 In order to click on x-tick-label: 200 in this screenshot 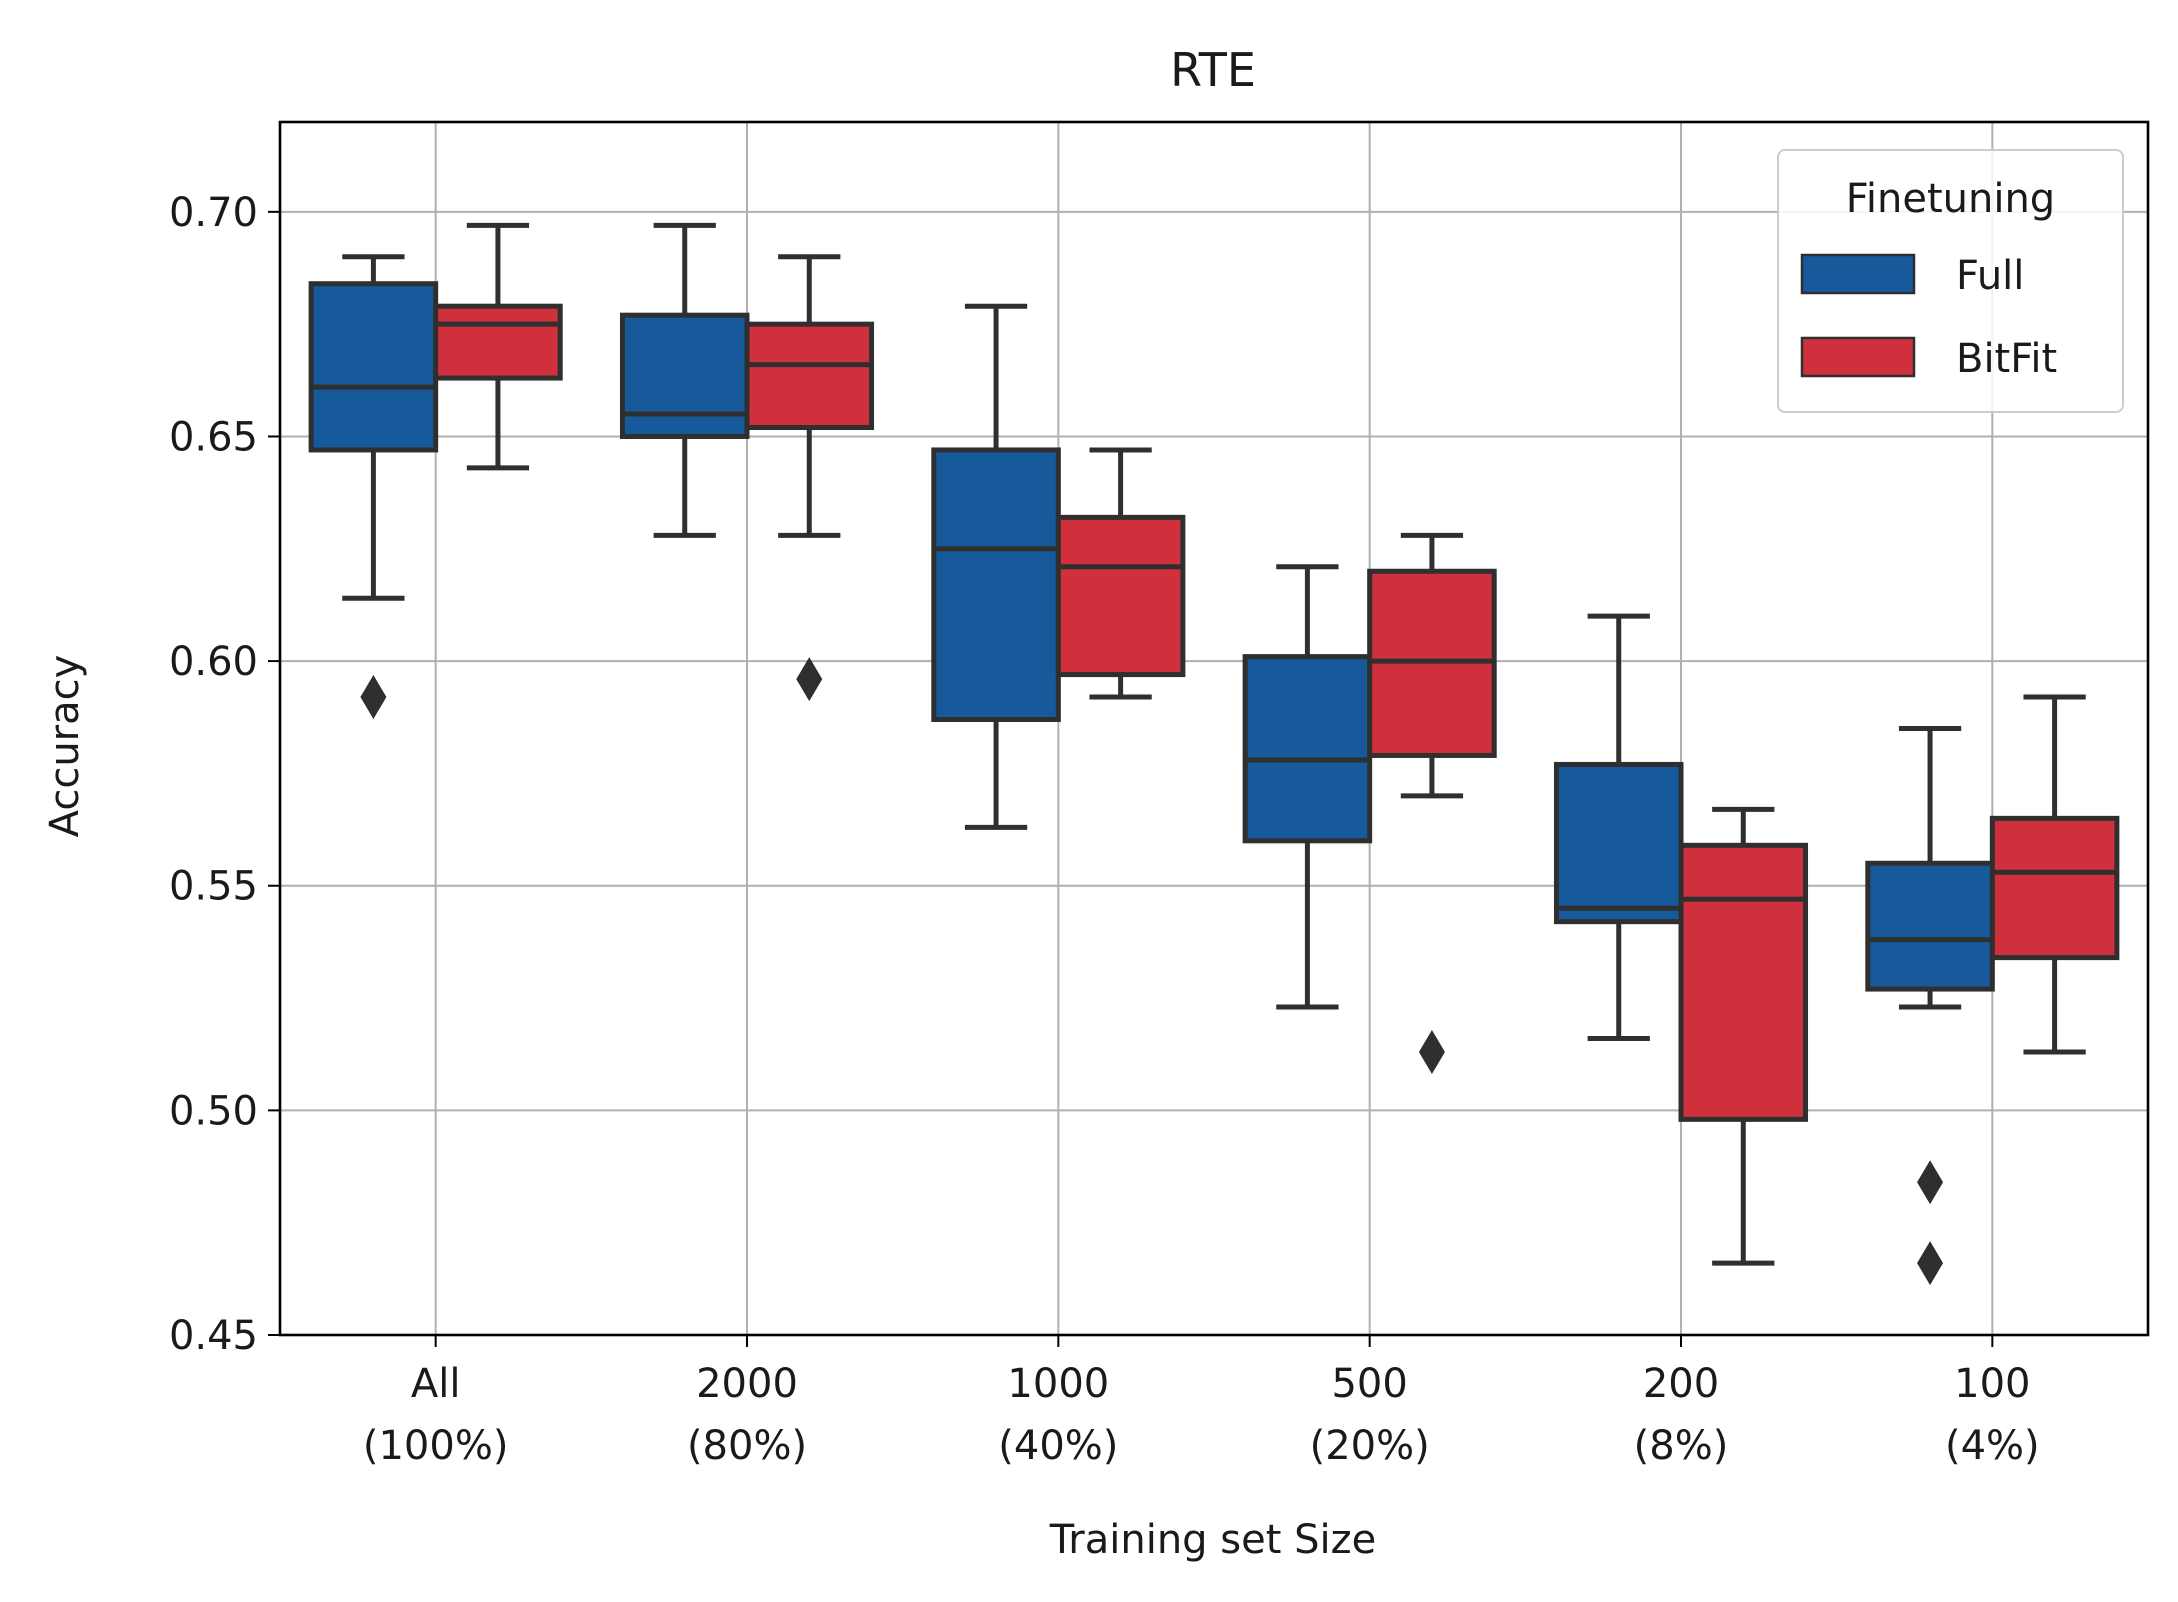, I will do `click(1681, 1384)`.